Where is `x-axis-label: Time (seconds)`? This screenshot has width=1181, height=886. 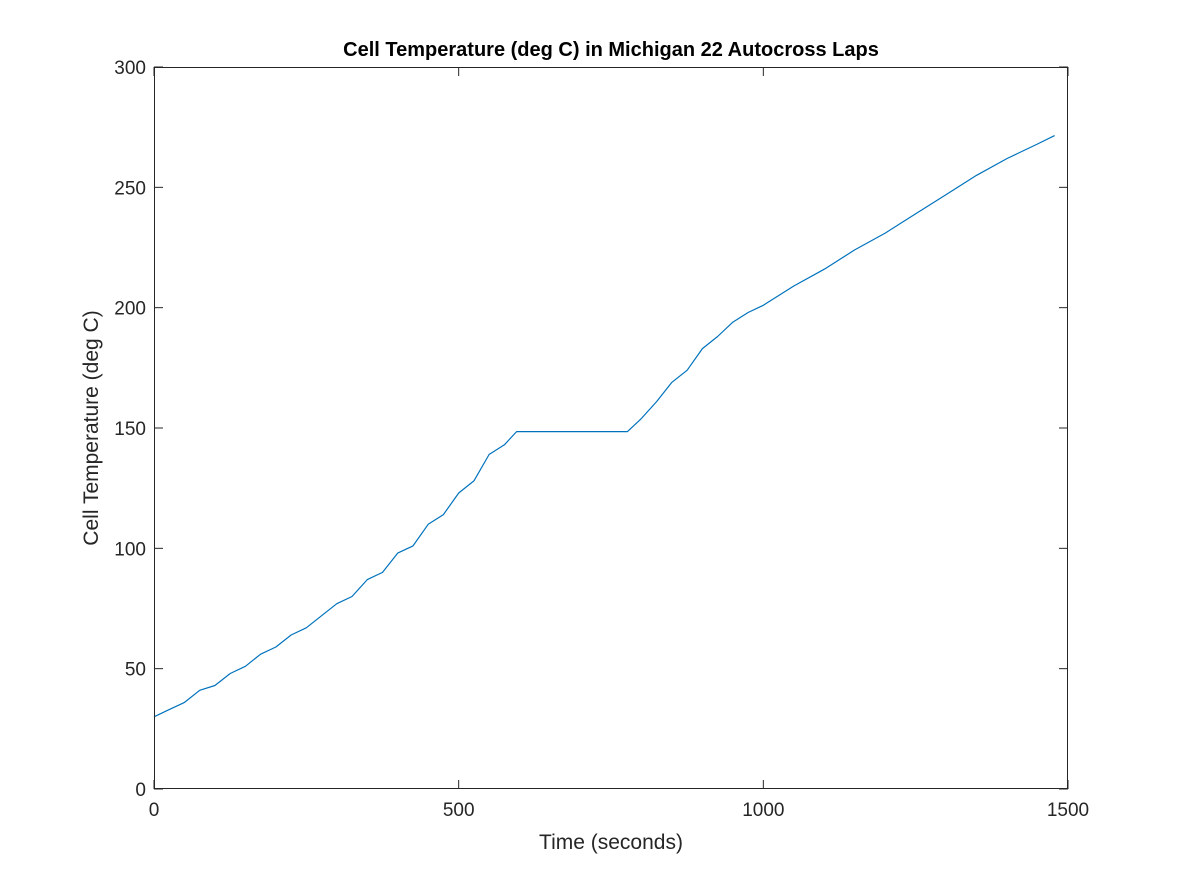
x-axis-label: Time (seconds) is located at coordinates (611, 842).